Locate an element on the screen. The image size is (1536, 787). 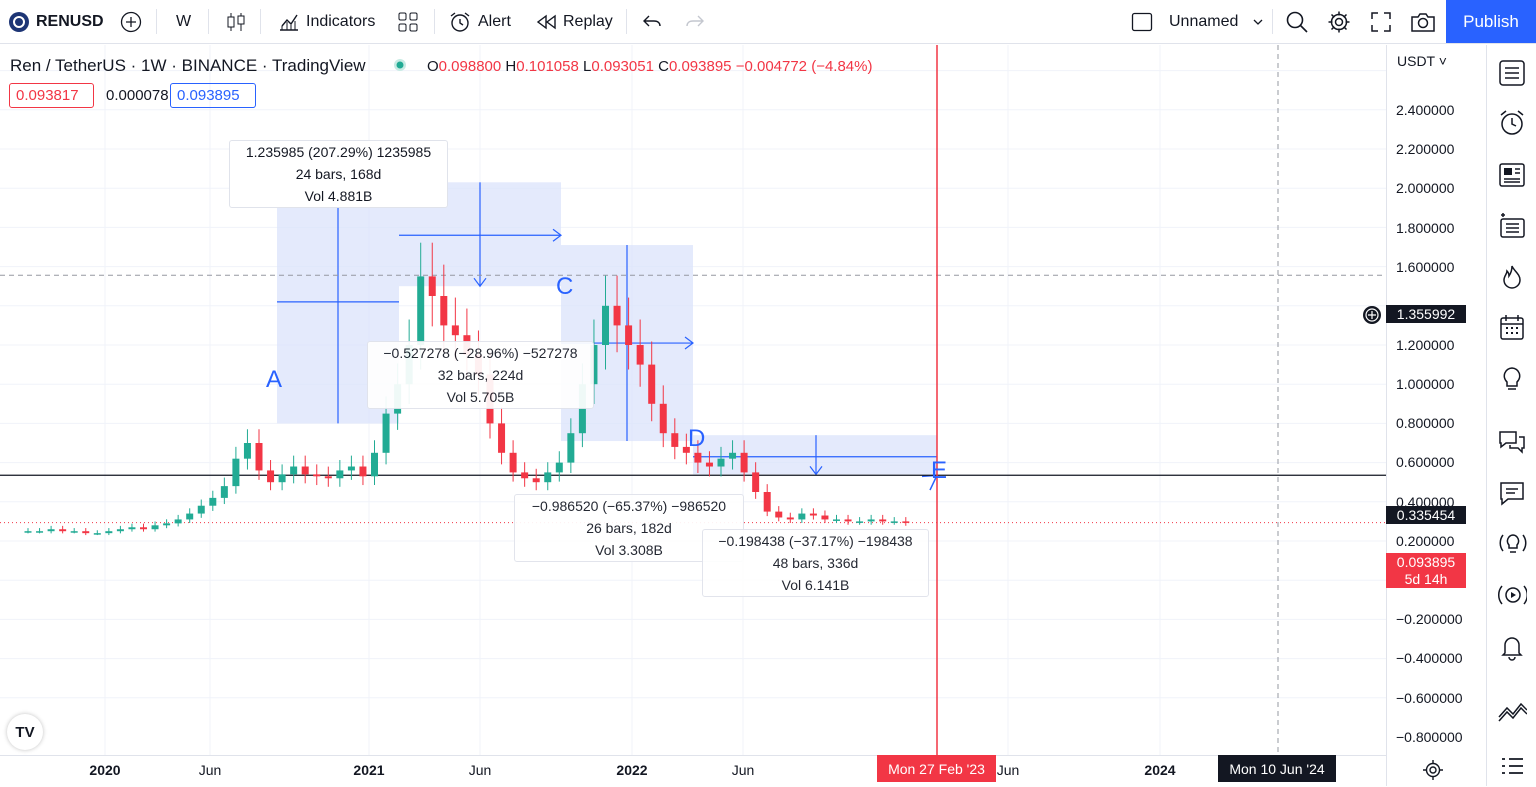
close-value: 0.093895 is located at coordinates (700, 66).